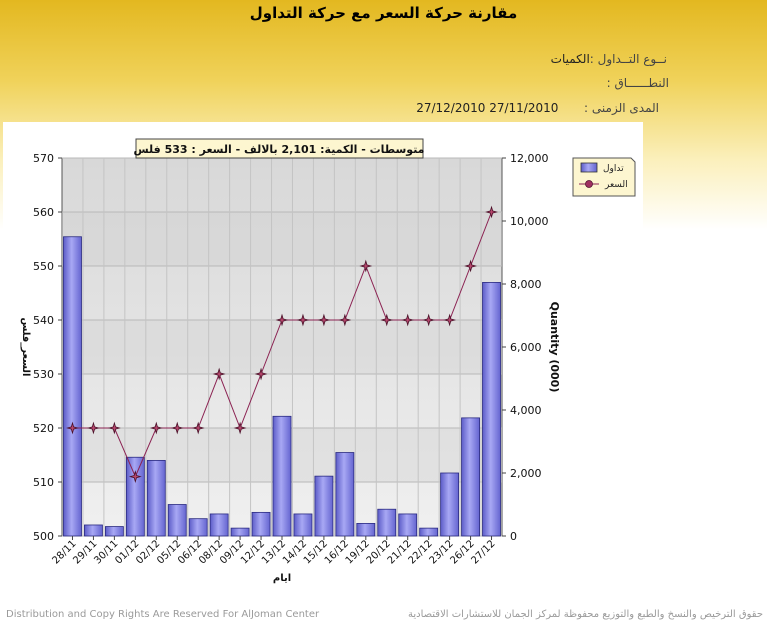 Image resolution: width=767 pixels, height=623 pixels. I want to click on trade-type-label: نــوع التــداول :, so click(628, 59).